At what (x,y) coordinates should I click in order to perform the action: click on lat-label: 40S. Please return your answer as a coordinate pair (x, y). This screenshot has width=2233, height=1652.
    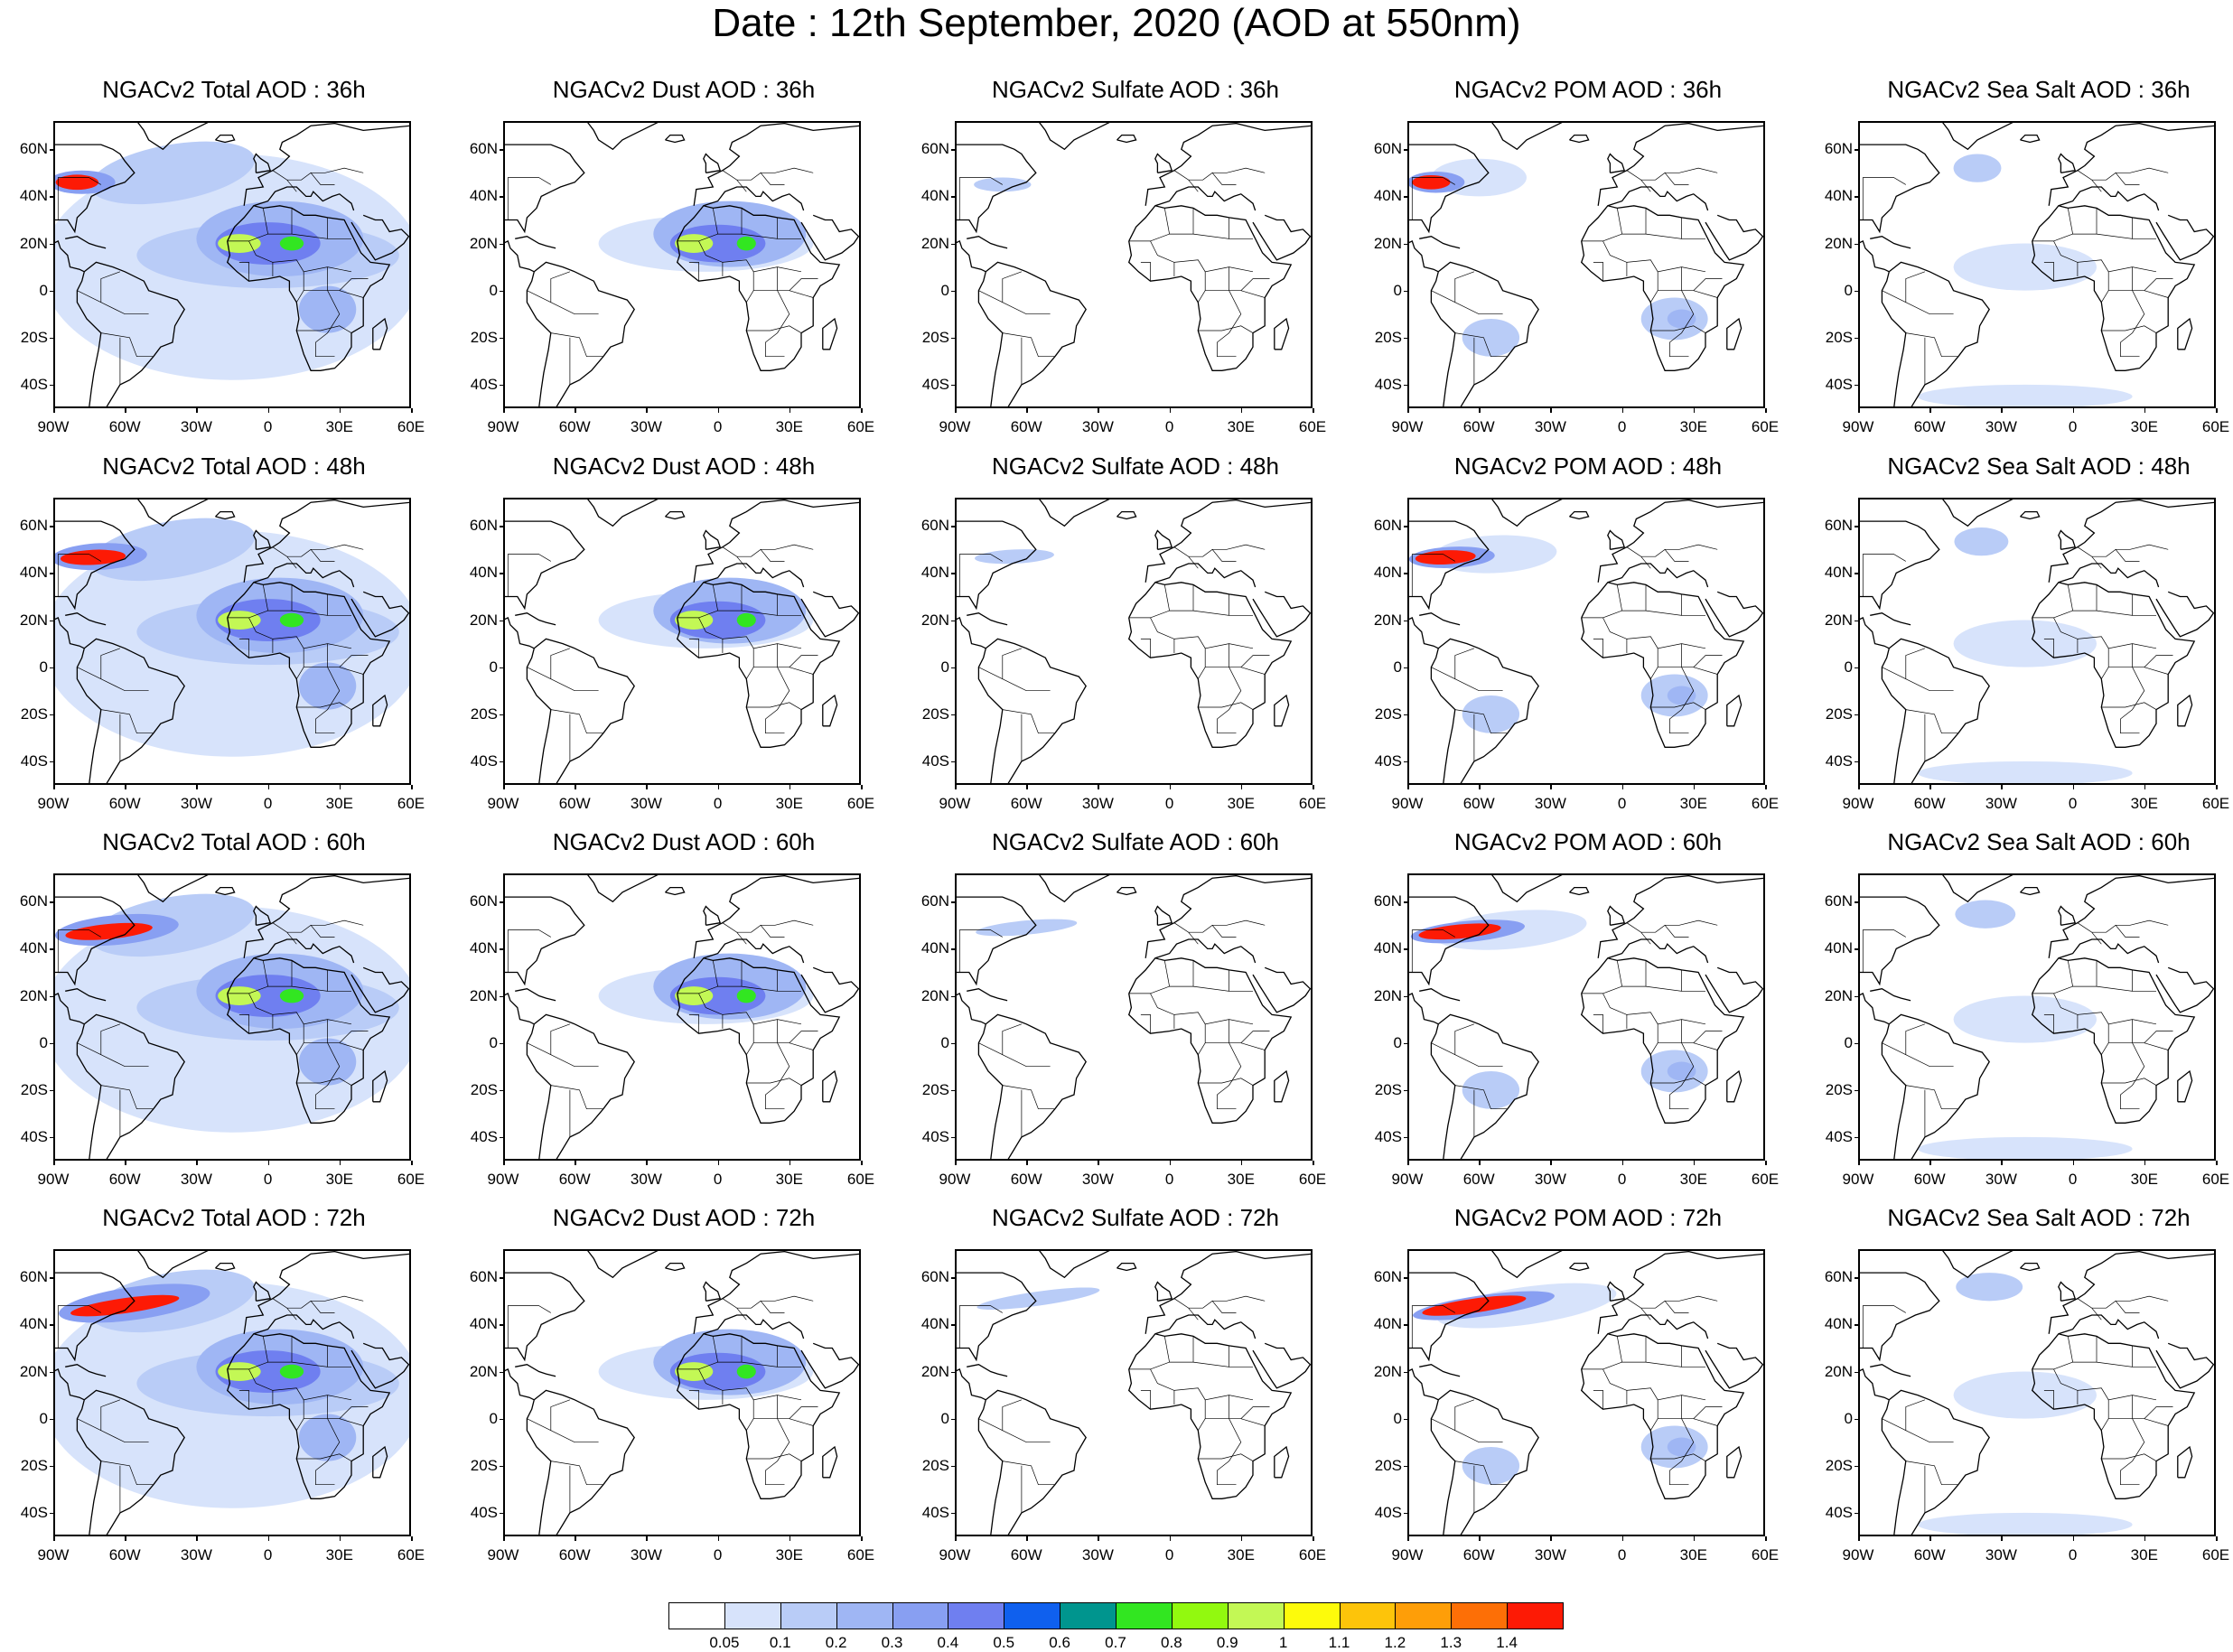
    Looking at the image, I should click on (1388, 384).